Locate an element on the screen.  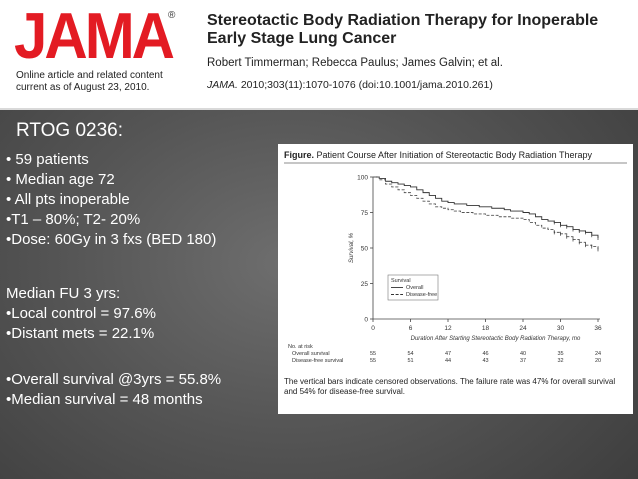
y-tick-label: 75 is located at coordinates (365, 213).